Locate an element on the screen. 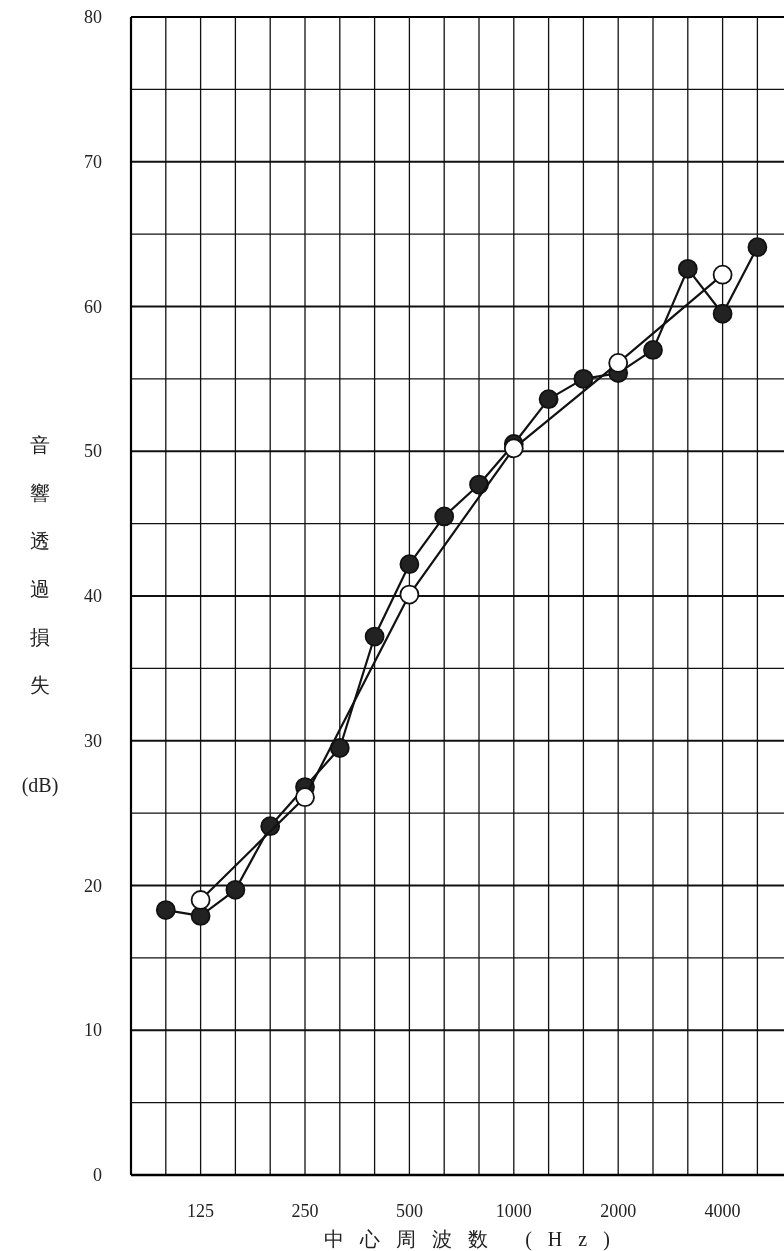  x-tick-label: 1000 is located at coordinates (513, 1211).